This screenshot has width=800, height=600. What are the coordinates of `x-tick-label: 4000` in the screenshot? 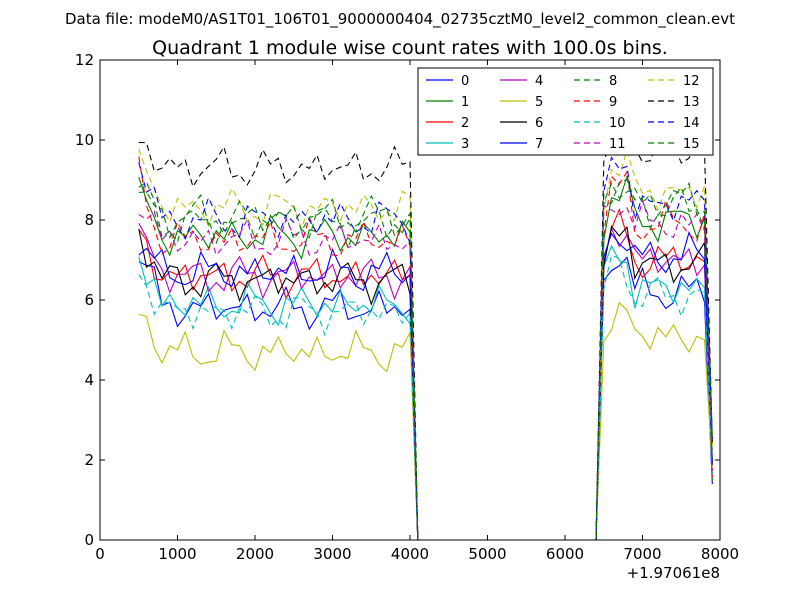 It's located at (410, 554).